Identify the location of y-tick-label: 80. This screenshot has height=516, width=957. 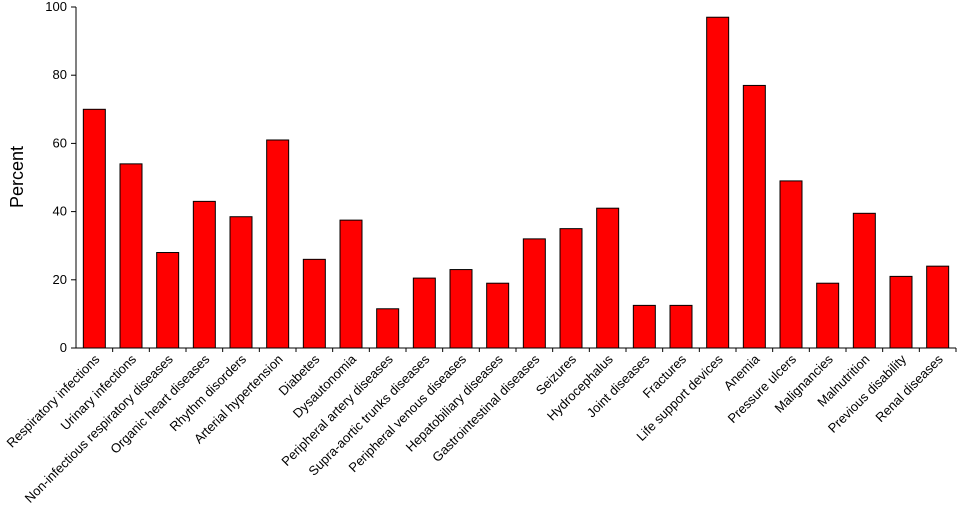
(60, 74).